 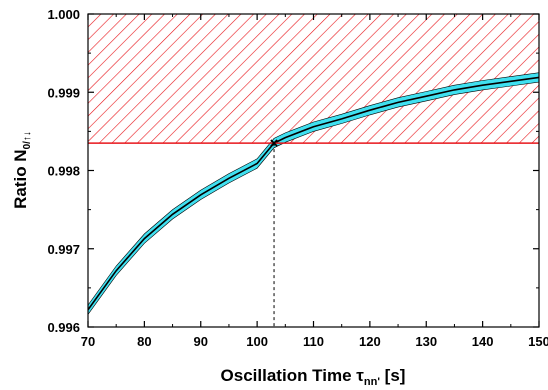 I want to click on y-axis-title: Ratio N0/↑↓, so click(x=22, y=170).